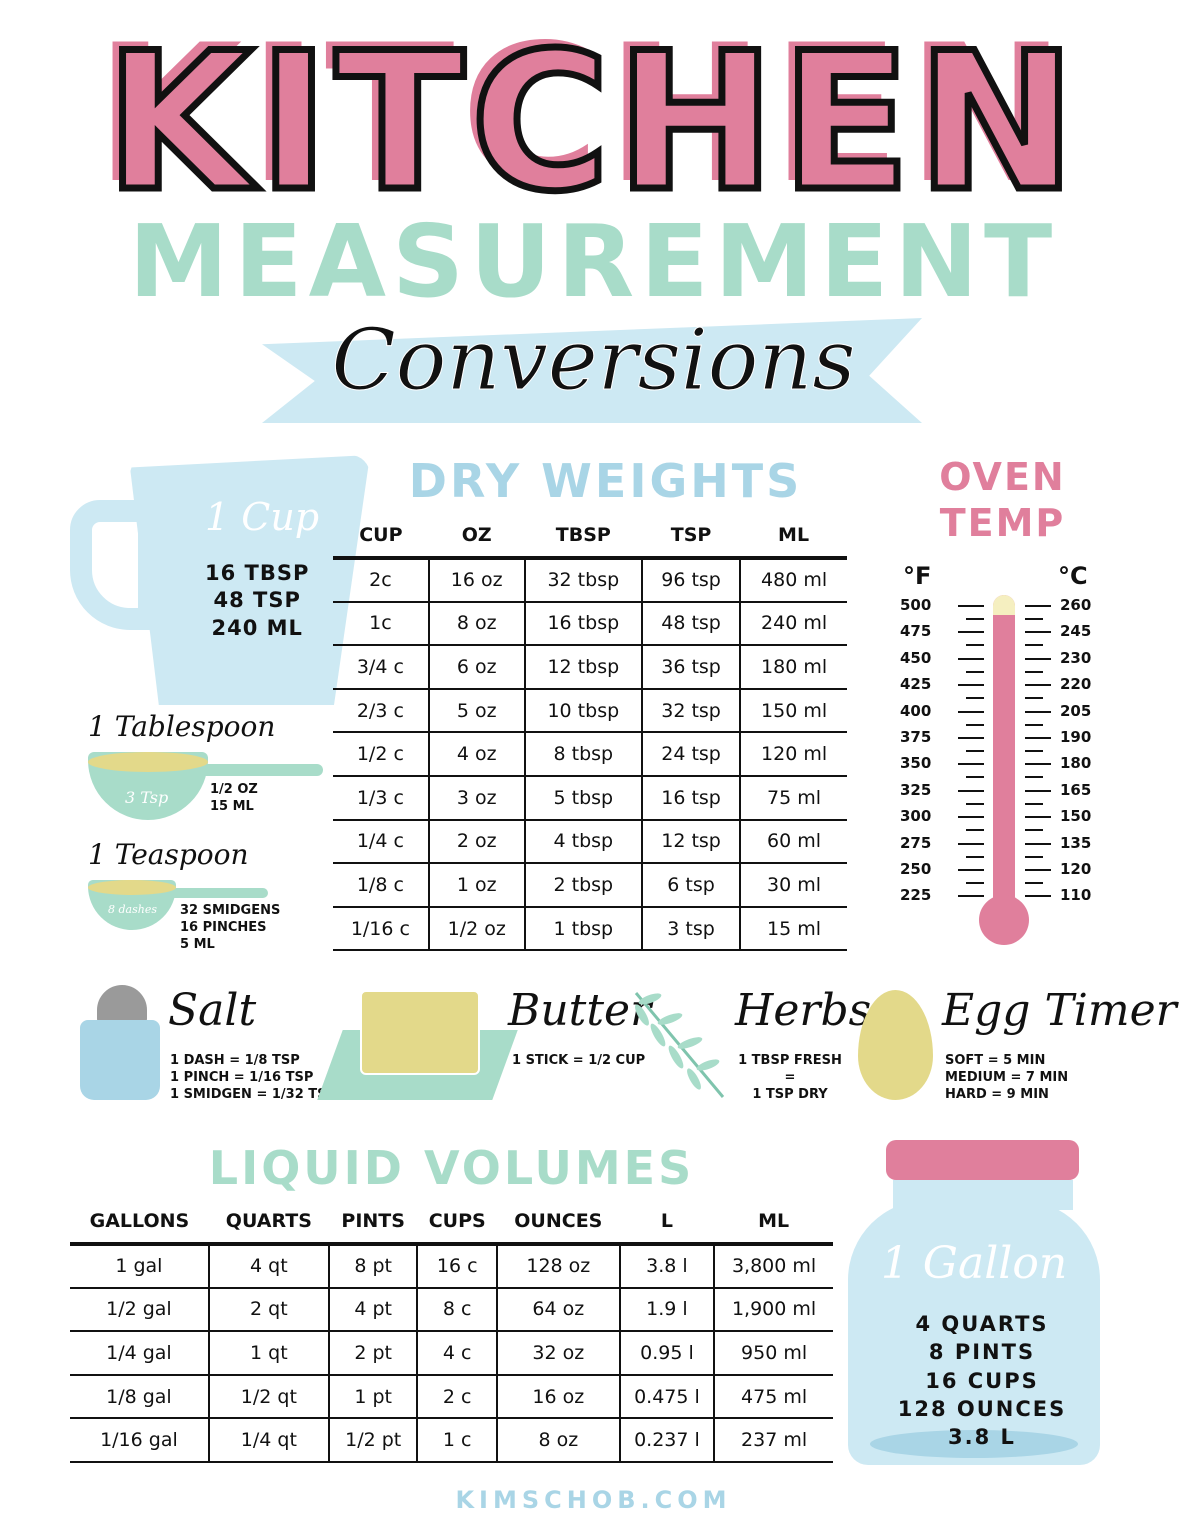 This screenshot has width=1187, height=1536. I want to click on table-cell: 4 pt, so click(373, 1310).